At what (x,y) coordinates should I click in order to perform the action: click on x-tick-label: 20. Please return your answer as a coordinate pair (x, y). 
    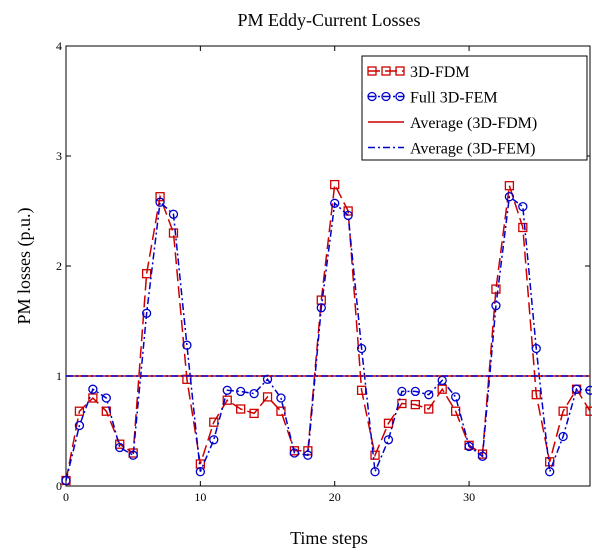
    Looking at the image, I should click on (335, 497).